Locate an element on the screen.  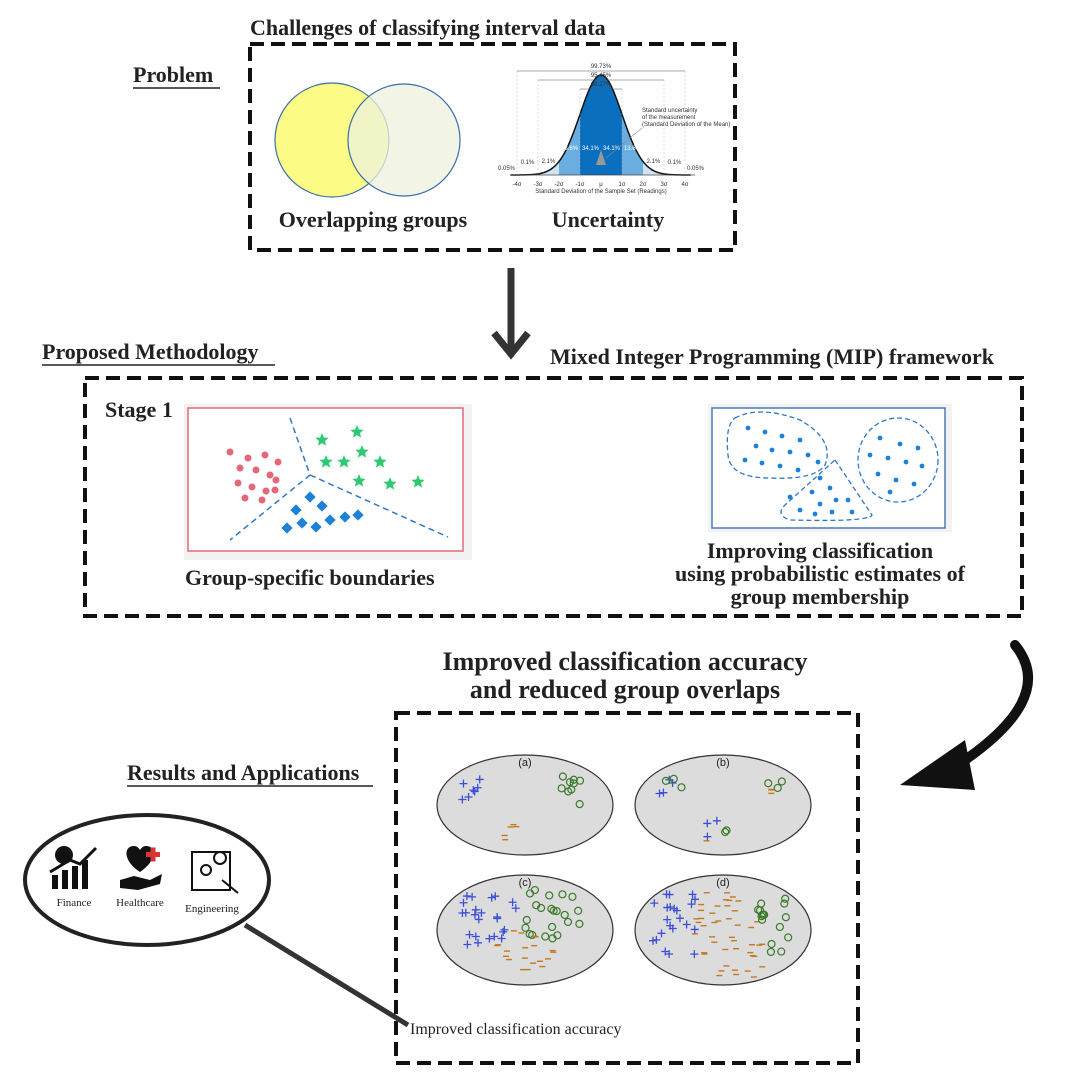
axis-label: 2σ is located at coordinates (642, 185).